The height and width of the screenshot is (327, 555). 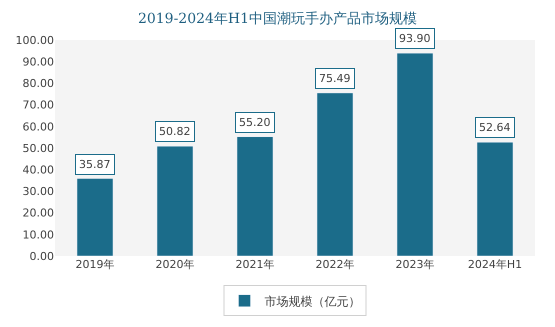 What do you see at coordinates (38, 105) in the screenshot?
I see `y-tick-label: 70.00` at bounding box center [38, 105].